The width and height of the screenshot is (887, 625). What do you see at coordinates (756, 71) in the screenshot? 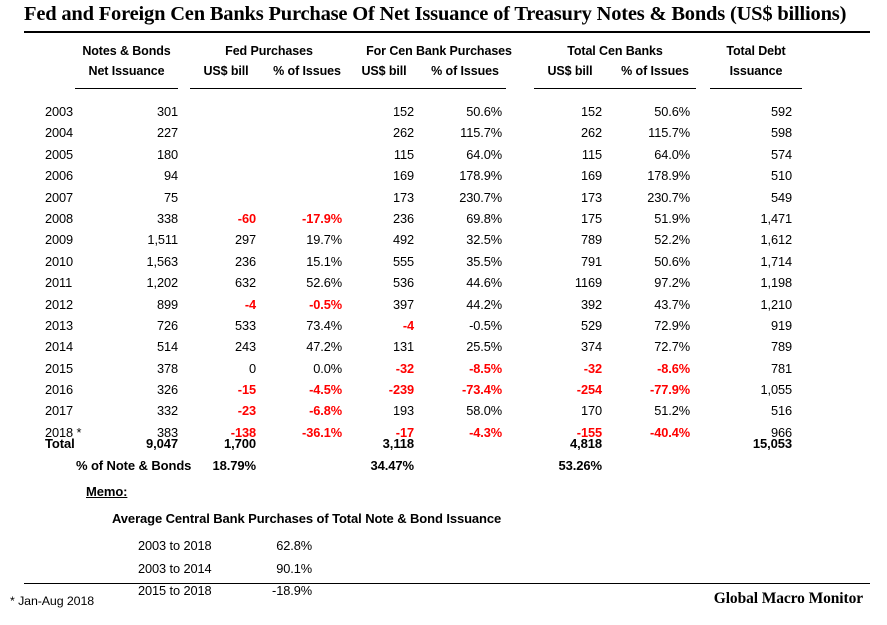
I see `header-debt-issuance: Issuance` at bounding box center [756, 71].